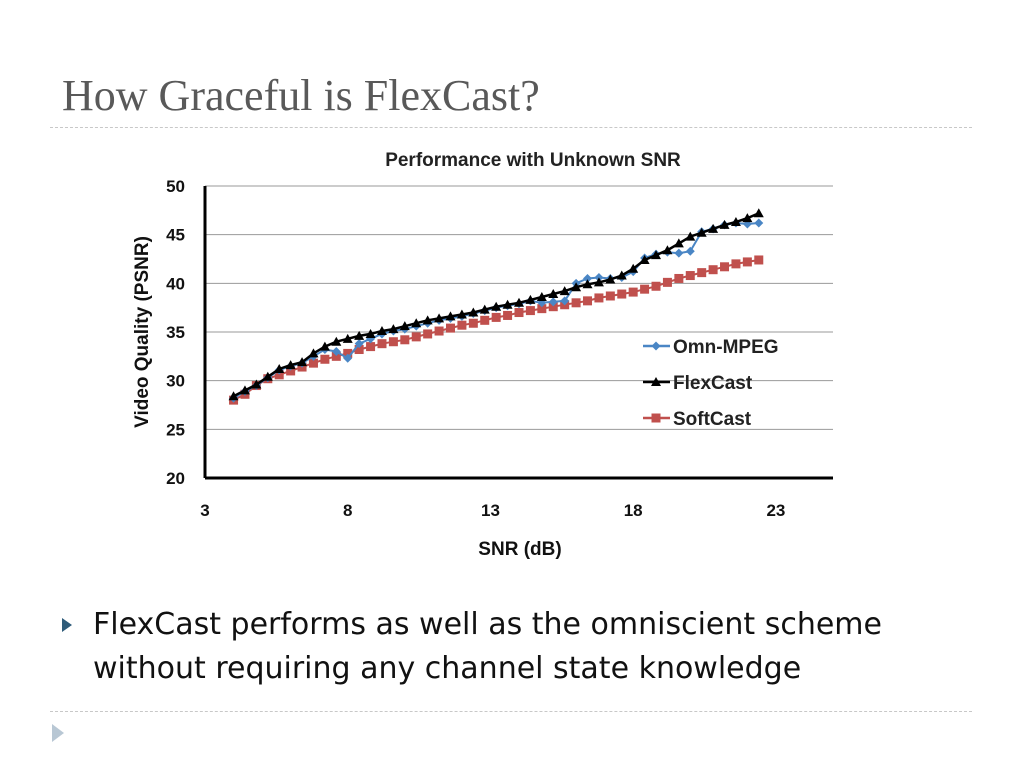  What do you see at coordinates (175, 283) in the screenshot?
I see `y-tick-label-40: 40` at bounding box center [175, 283].